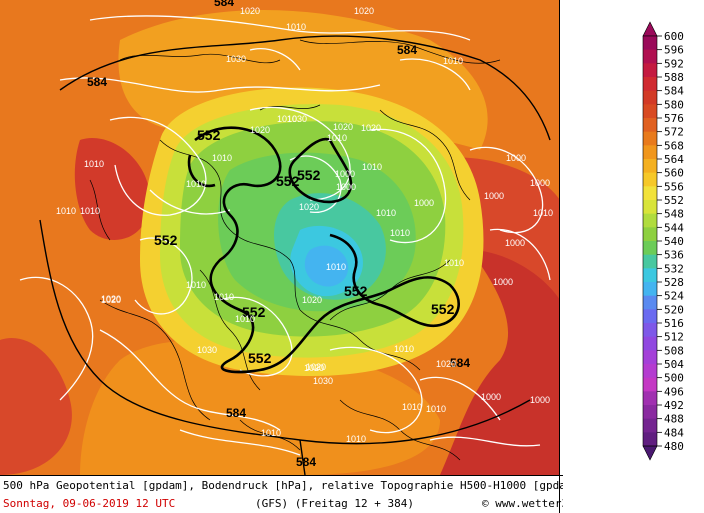 The width and height of the screenshot is (704, 513). Describe the element at coordinates (312, 300) in the screenshot. I see `label-p33: 1020` at that location.